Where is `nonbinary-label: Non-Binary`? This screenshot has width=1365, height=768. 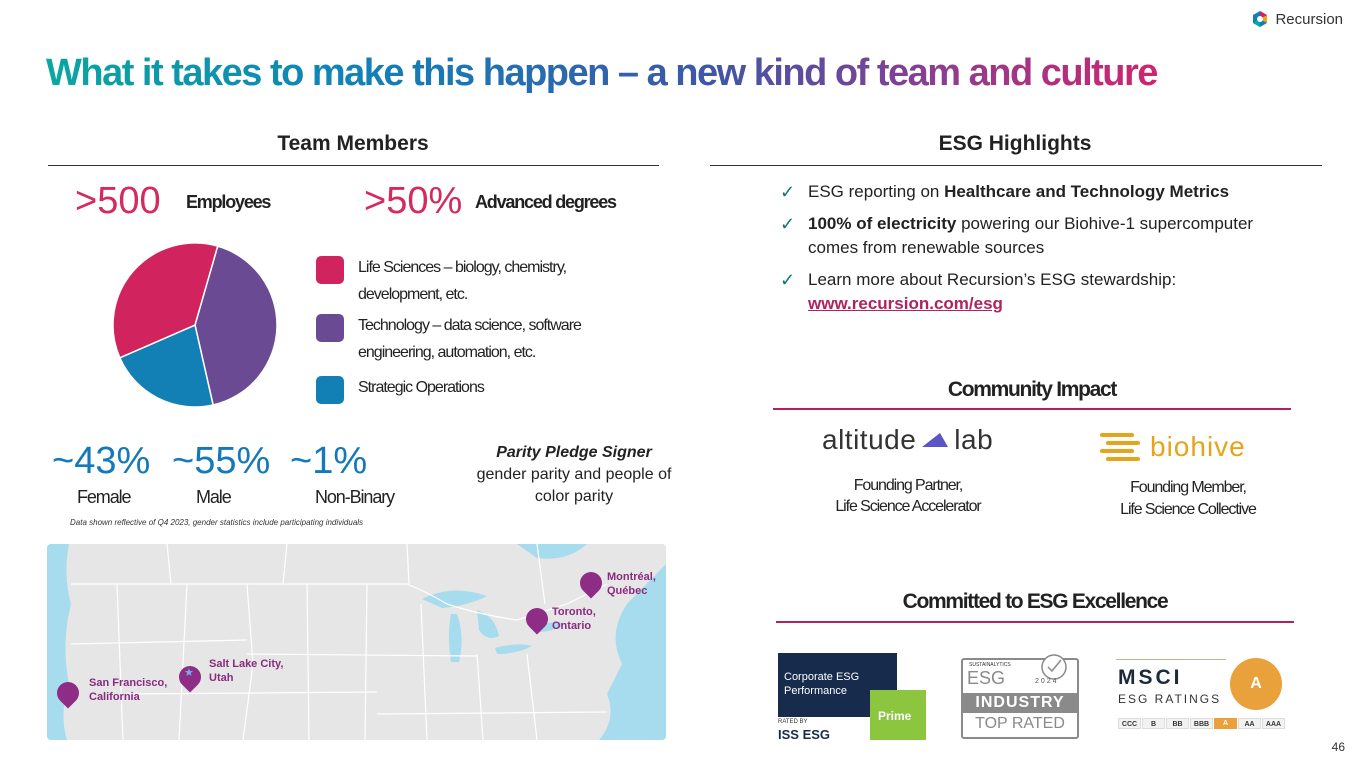
nonbinary-label: Non-Binary is located at coordinates (355, 497).